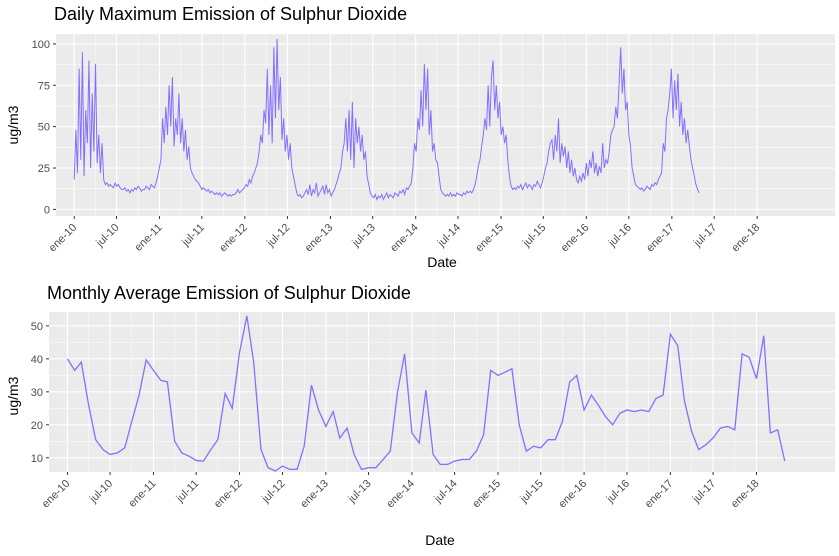 This screenshot has width=839, height=556. What do you see at coordinates (37, 360) in the screenshot?
I see `y-tick-label: 40` at bounding box center [37, 360].